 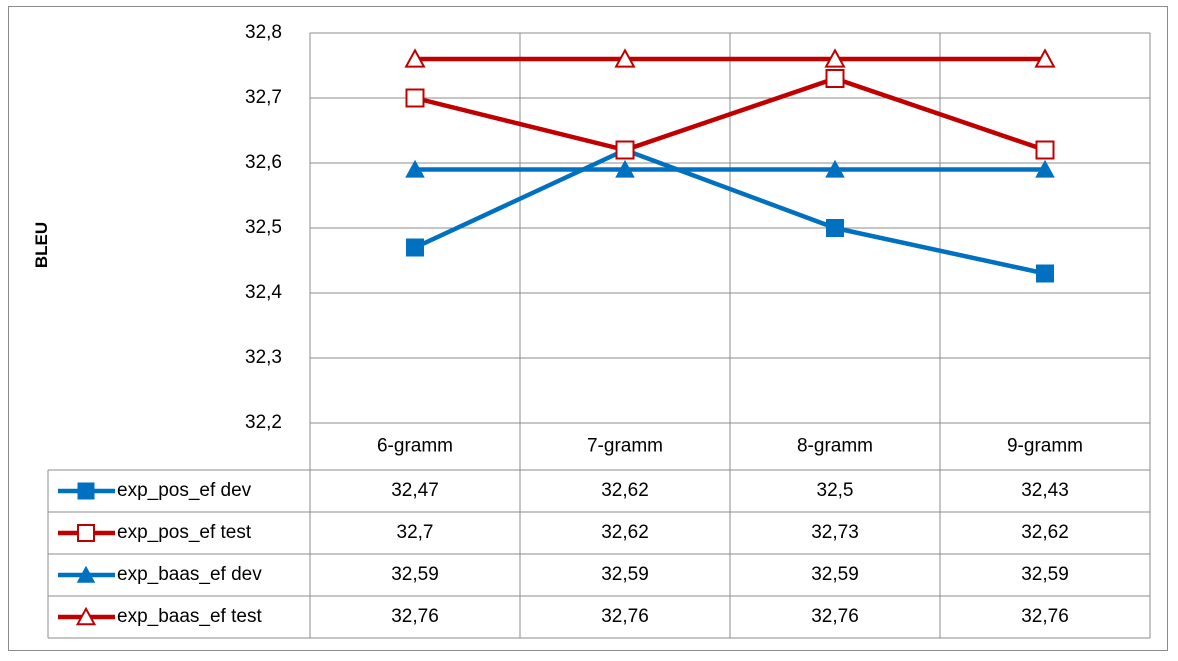 I want to click on data-table-cell: 32,73, so click(x=835, y=532).